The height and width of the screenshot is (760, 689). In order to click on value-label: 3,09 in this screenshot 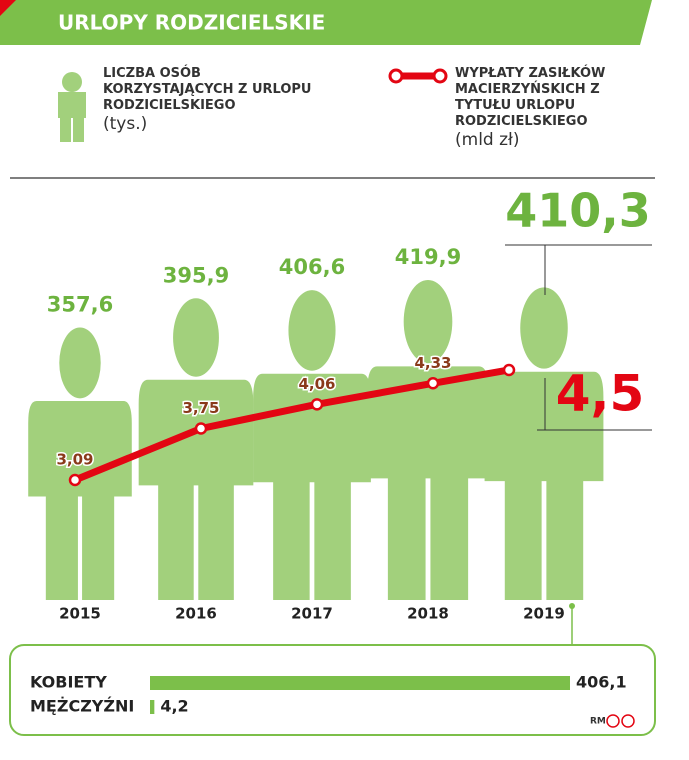, I will do `click(74, 460)`.